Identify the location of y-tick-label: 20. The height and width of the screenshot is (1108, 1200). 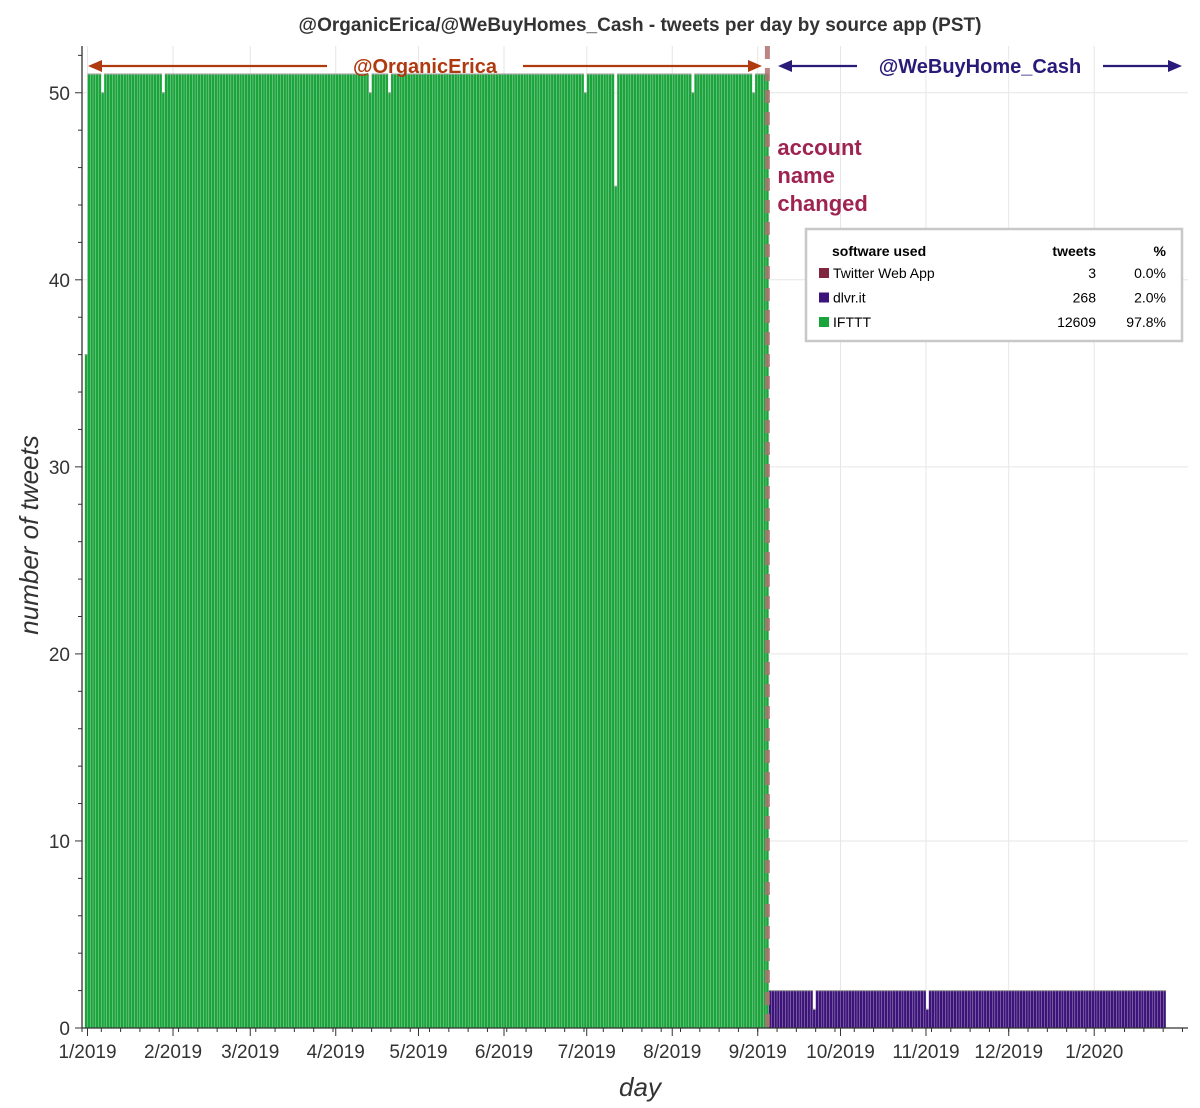
(59, 655).